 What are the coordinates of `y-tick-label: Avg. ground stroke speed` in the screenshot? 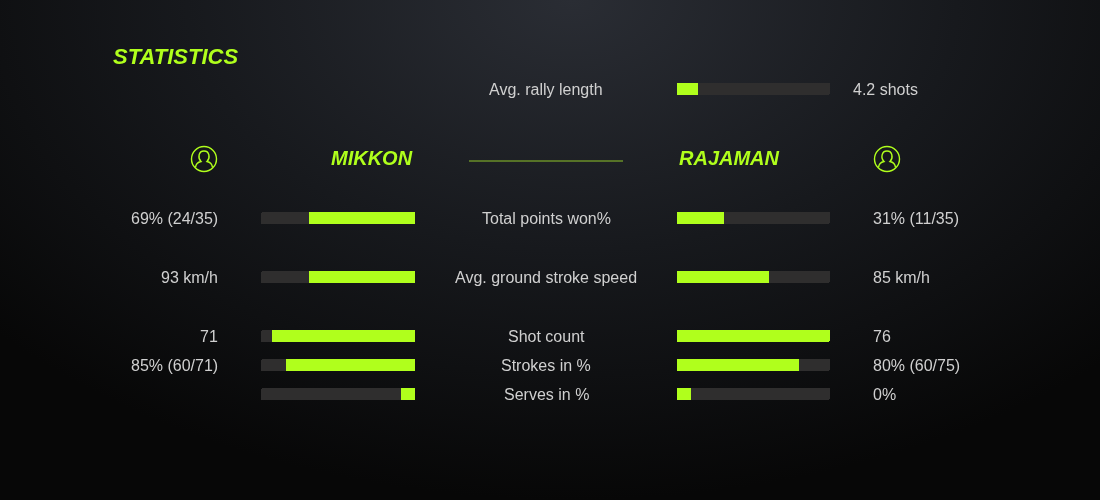 It's located at (546, 277).